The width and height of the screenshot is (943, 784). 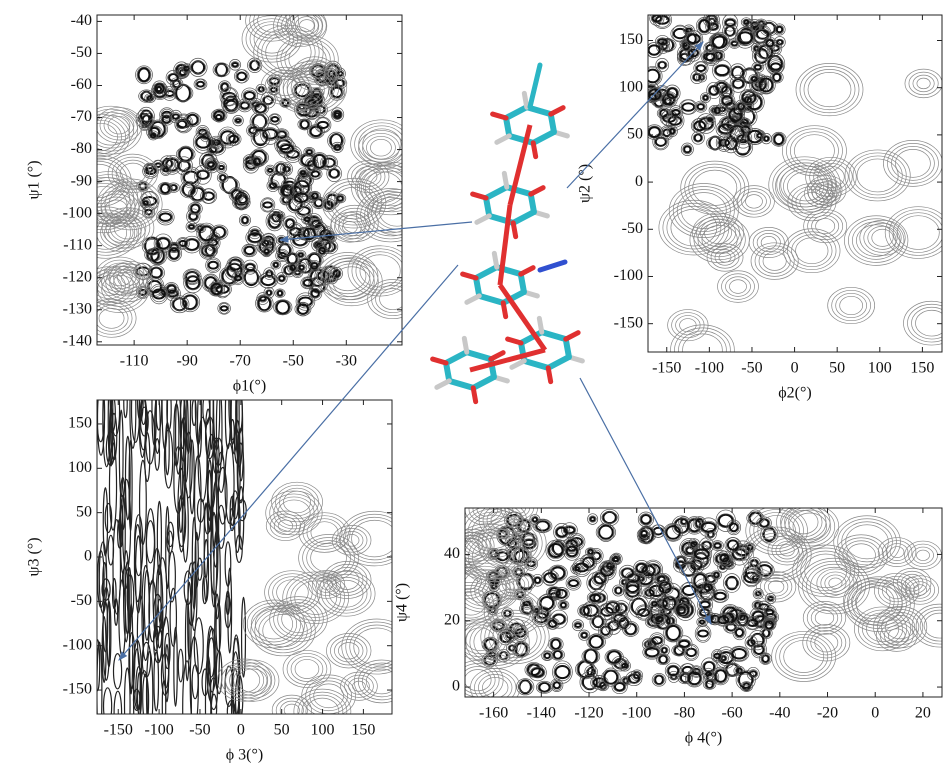 What do you see at coordinates (77, 276) in the screenshot?
I see `y-tick-label: -120` at bounding box center [77, 276].